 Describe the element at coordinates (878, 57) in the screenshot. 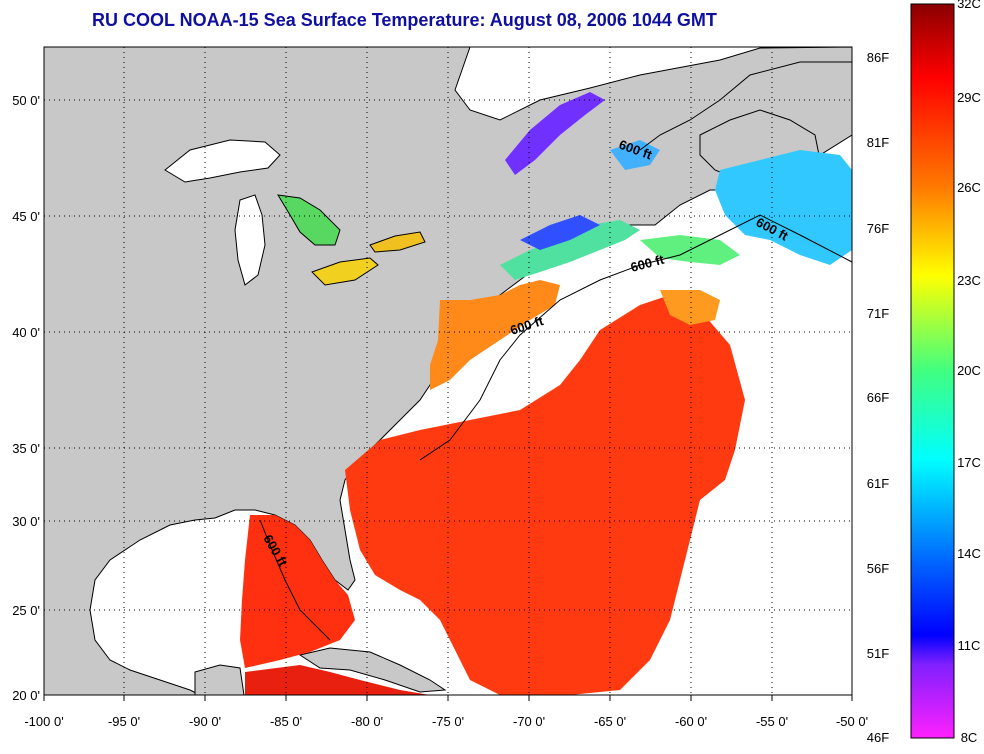

I see `colorbar-f-label: 86F` at that location.